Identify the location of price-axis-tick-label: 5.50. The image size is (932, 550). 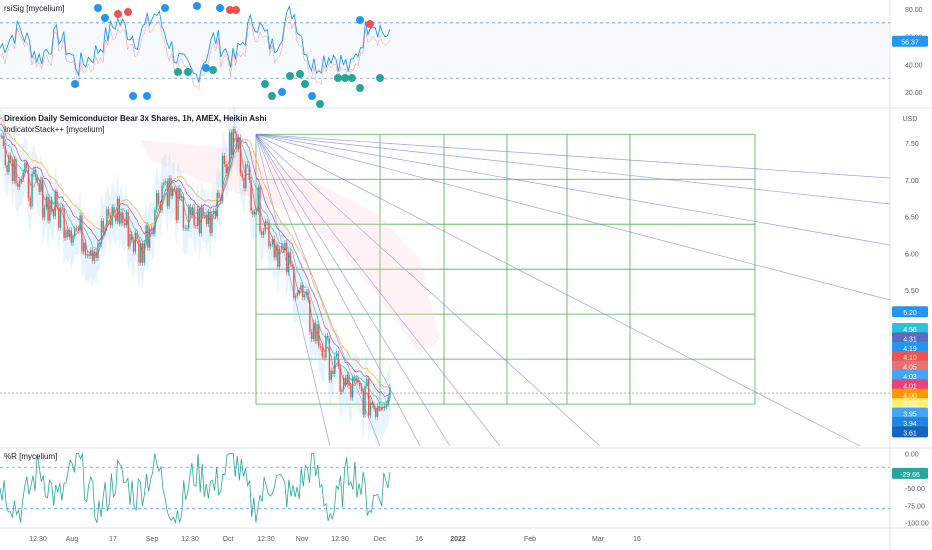
(912, 291).